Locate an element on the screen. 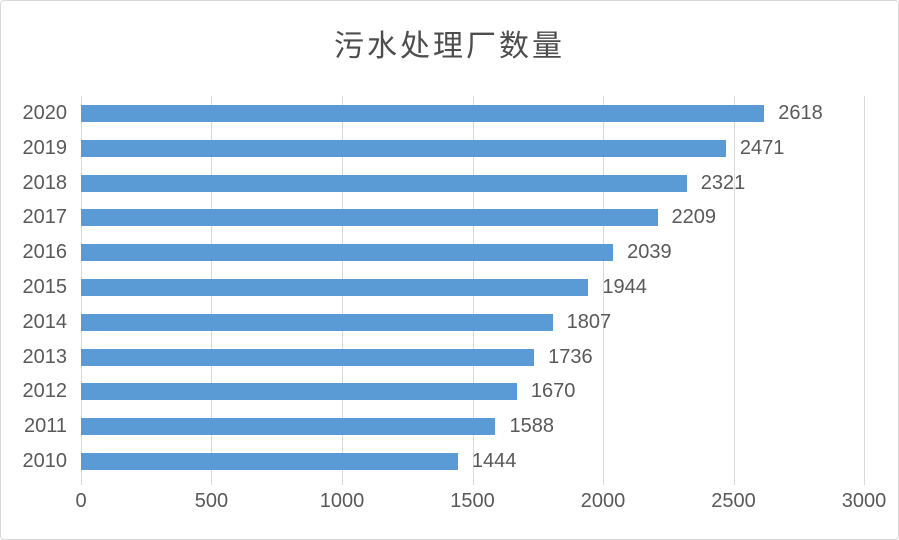  x-axis-tick-label: 2500 is located at coordinates (733, 501).